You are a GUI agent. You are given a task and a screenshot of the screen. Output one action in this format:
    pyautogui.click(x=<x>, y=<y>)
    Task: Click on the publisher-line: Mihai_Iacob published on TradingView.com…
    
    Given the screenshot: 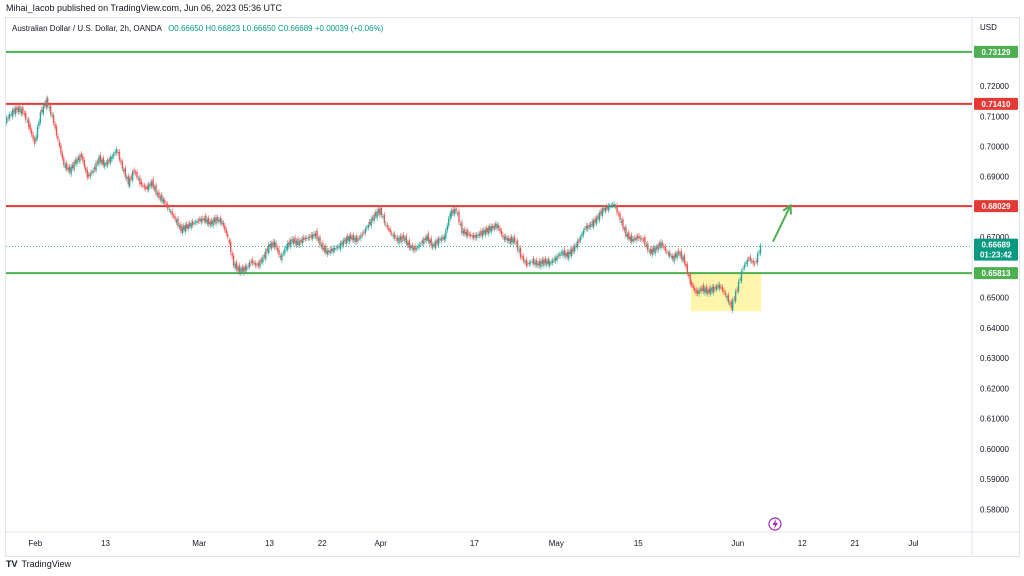 What is the action you would take?
    pyautogui.click(x=144, y=8)
    